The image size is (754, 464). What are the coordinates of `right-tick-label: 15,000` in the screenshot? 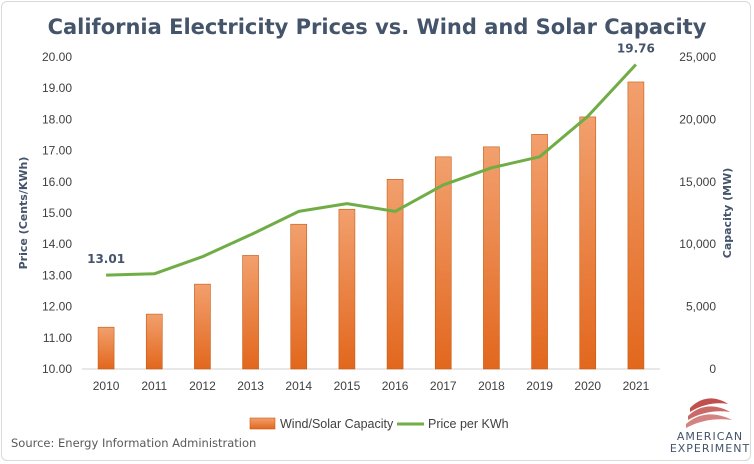 It's located at (697, 182).